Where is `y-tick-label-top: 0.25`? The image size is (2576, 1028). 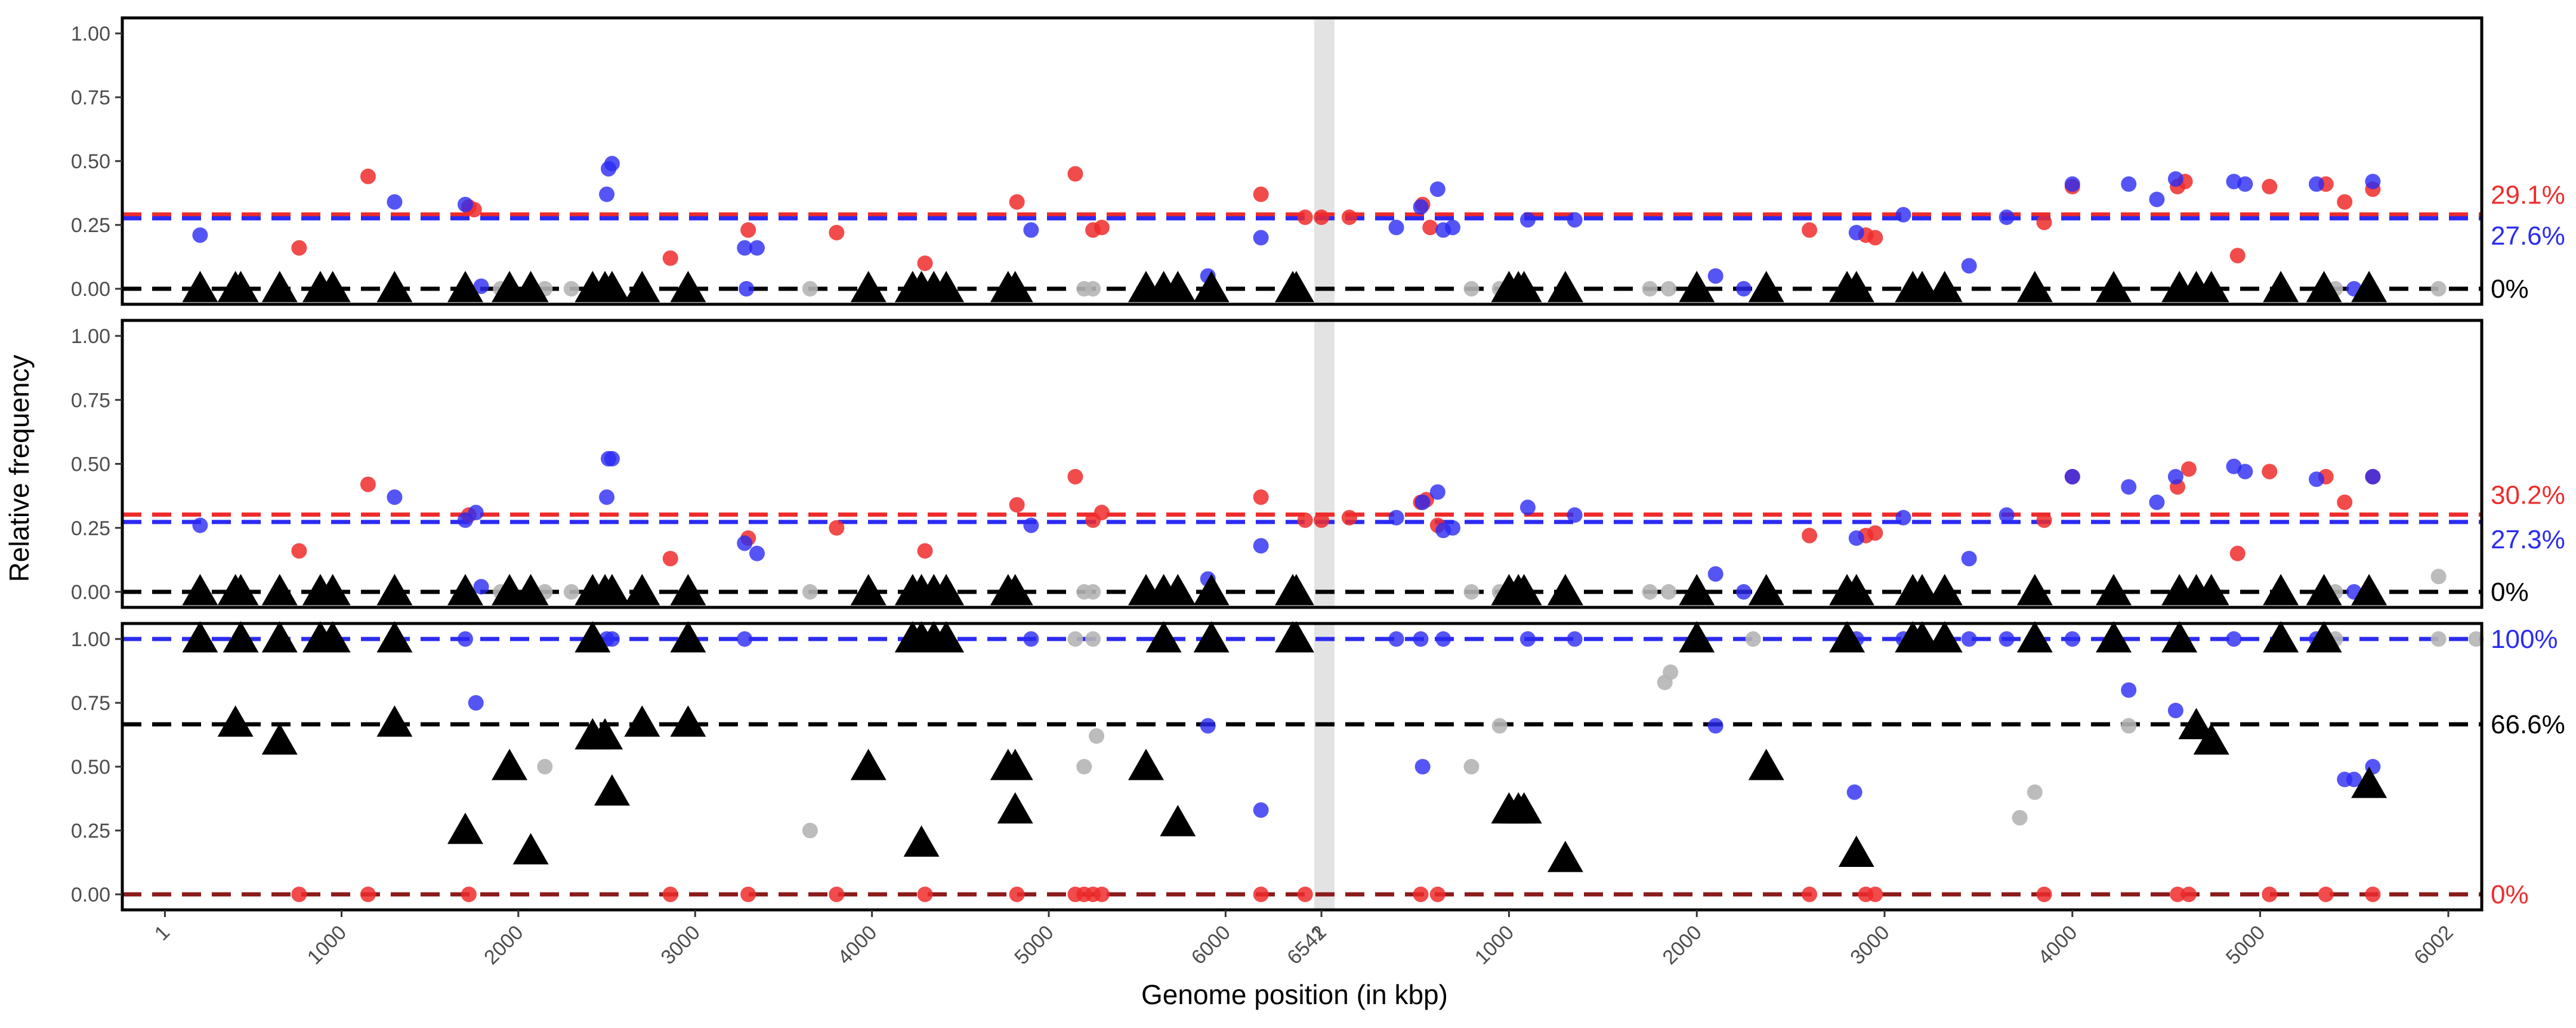 y-tick-label-top: 0.25 is located at coordinates (90, 225).